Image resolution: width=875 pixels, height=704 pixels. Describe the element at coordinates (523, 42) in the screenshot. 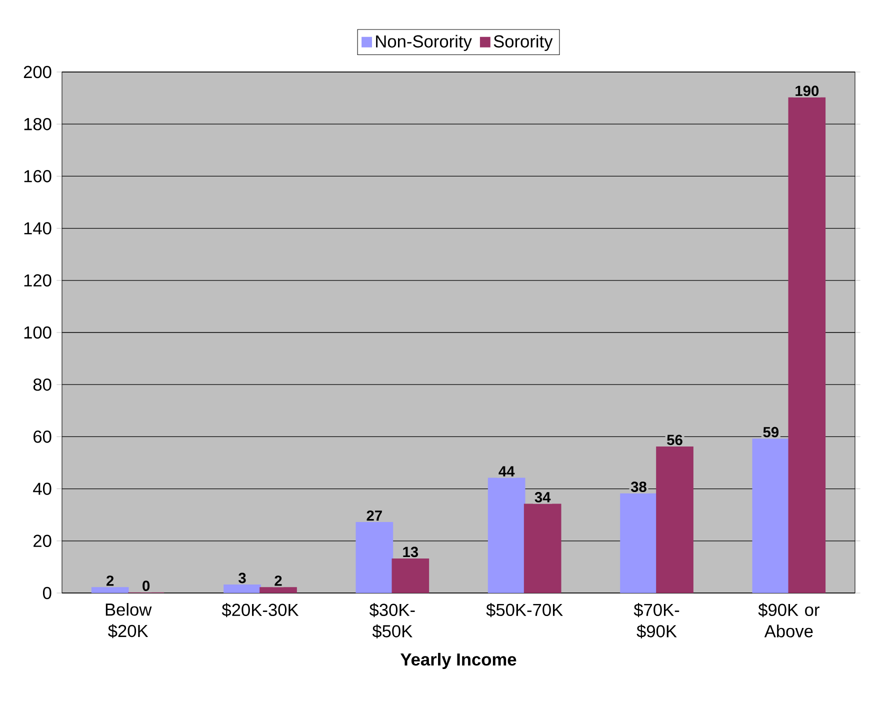

I see `legend-label: Sorority` at that location.